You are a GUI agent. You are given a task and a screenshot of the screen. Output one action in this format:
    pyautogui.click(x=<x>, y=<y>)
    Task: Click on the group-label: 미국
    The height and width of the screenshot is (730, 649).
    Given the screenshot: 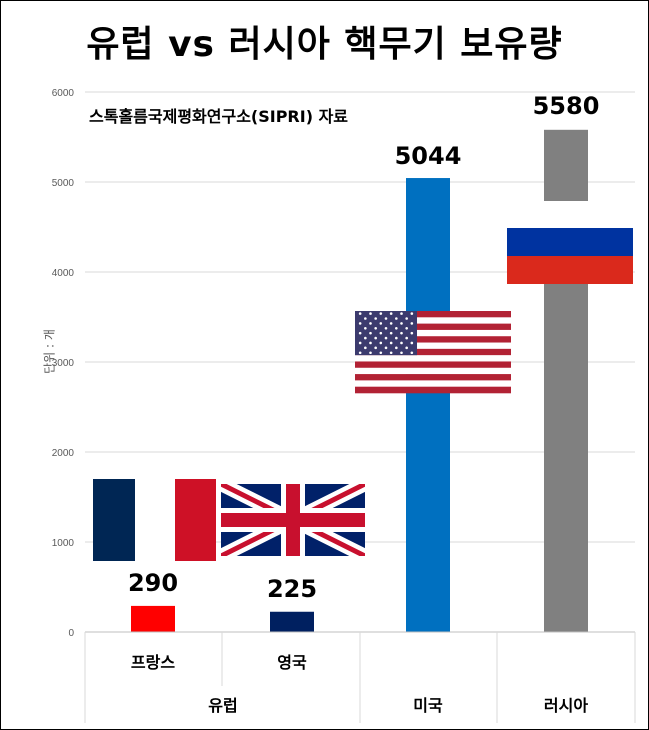 What is the action you would take?
    pyautogui.click(x=428, y=705)
    